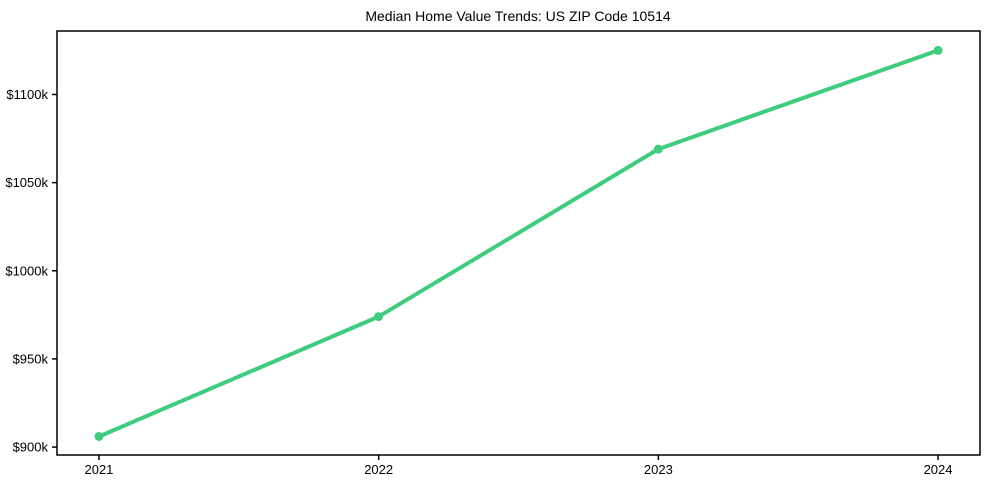  I want to click on x-tick-label: 2022, so click(378, 469).